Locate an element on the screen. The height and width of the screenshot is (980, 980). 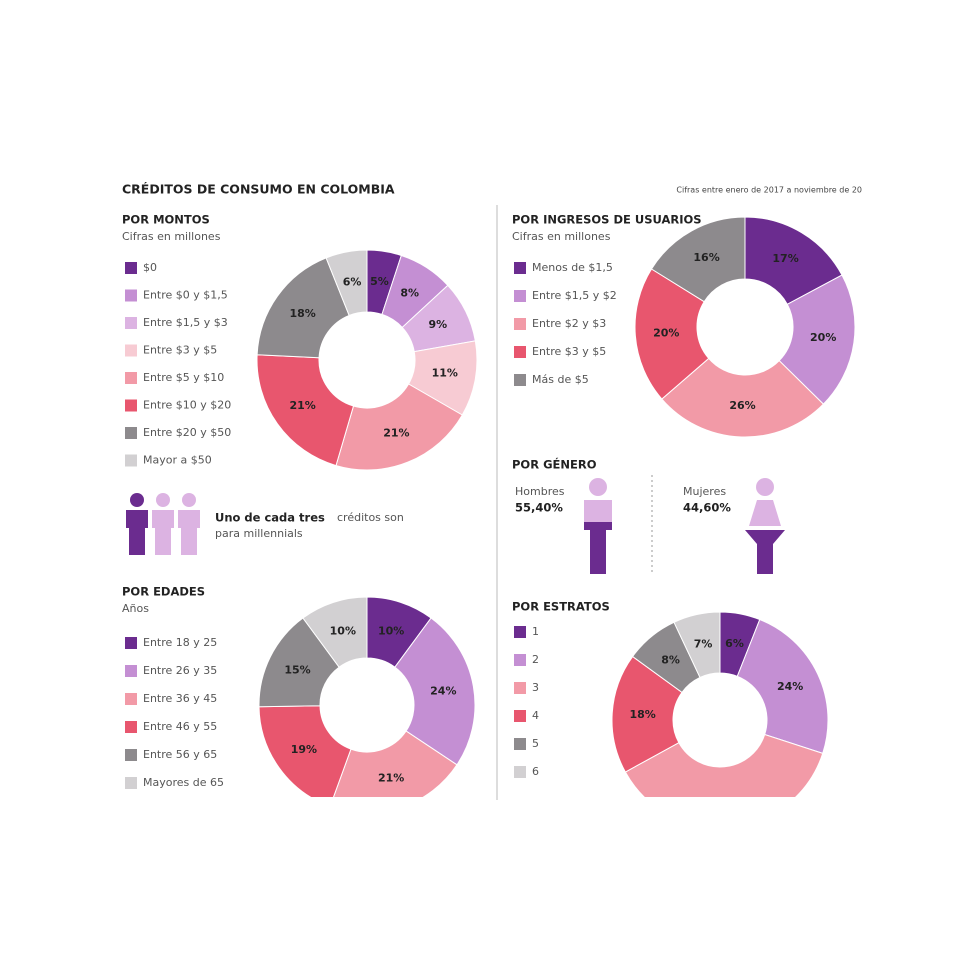
legend-label: Entre 18 y 25 is located at coordinates (180, 642).